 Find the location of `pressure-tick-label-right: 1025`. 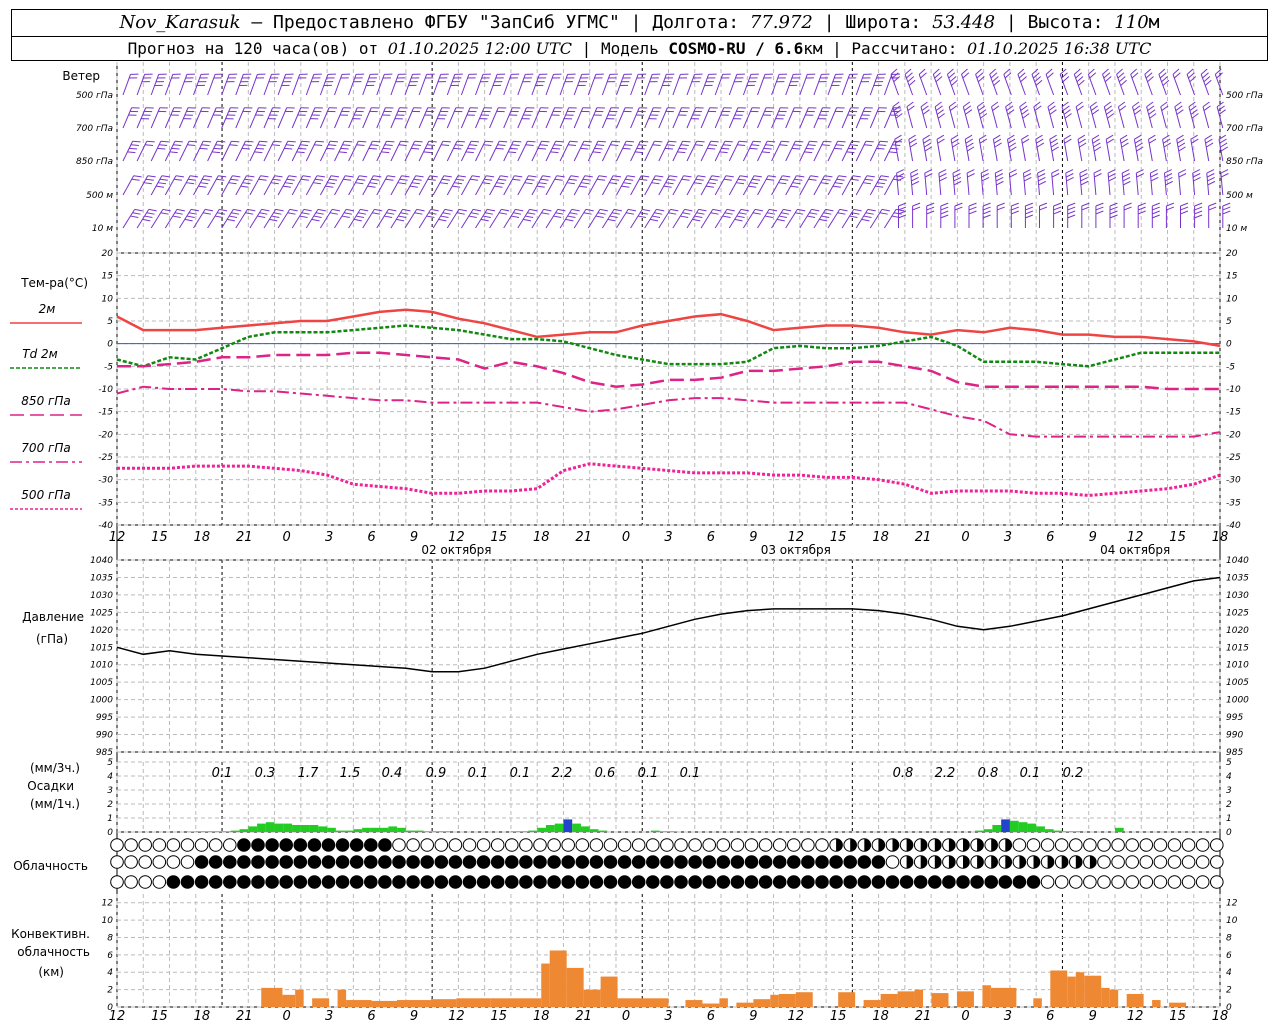

pressure-tick-label-right: 1025 is located at coordinates (1237, 613).